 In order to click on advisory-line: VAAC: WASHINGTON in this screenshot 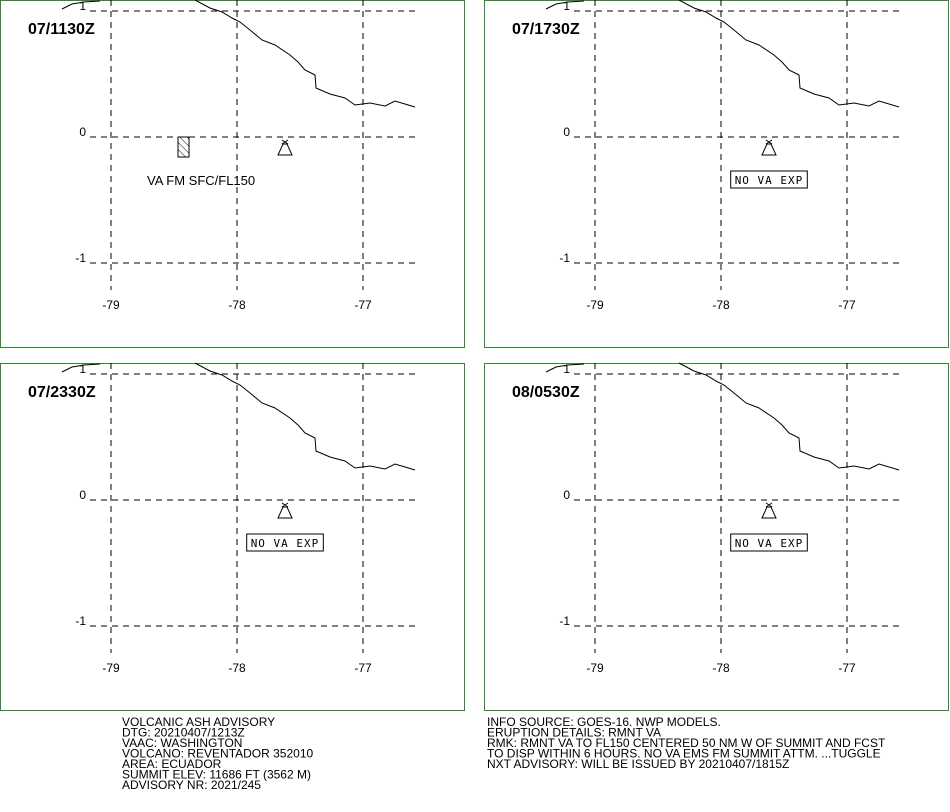, I will do `click(182, 743)`.